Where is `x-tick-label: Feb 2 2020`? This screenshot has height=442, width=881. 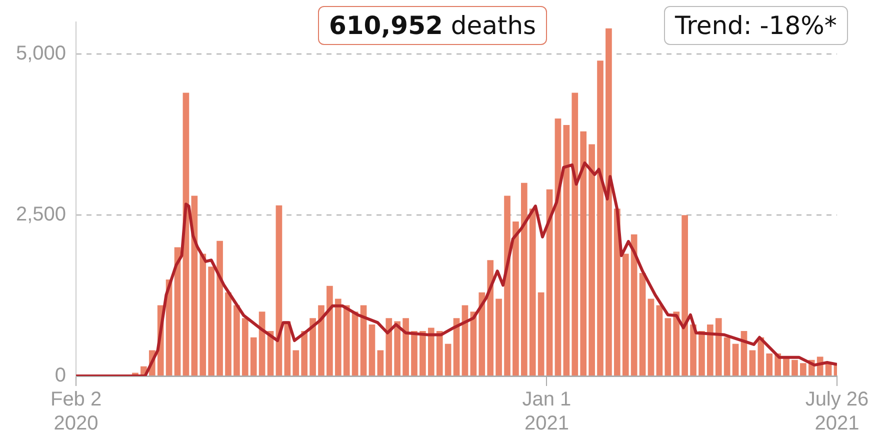 x-tick-label: Feb 2 2020 is located at coordinates (76, 411).